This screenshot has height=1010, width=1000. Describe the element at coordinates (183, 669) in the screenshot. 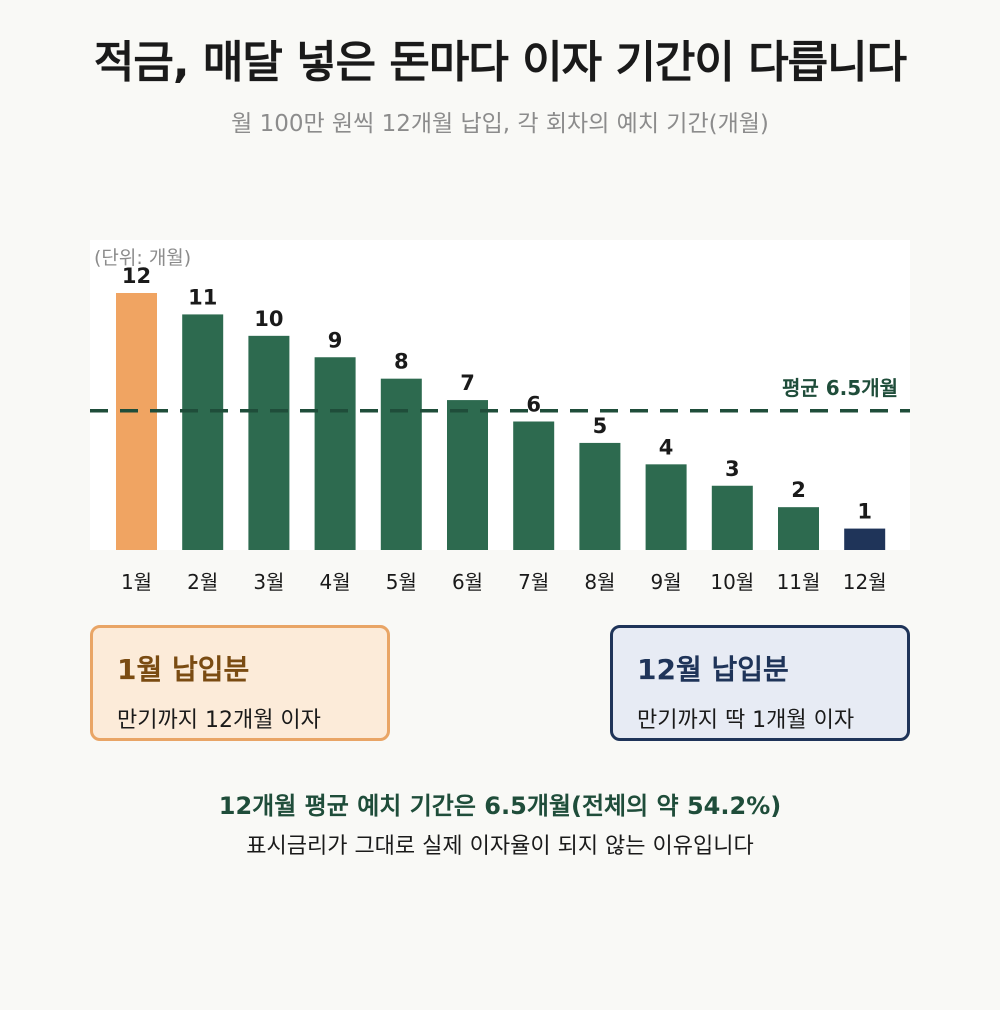

I see `card-first-title: 1월 납입분` at that location.